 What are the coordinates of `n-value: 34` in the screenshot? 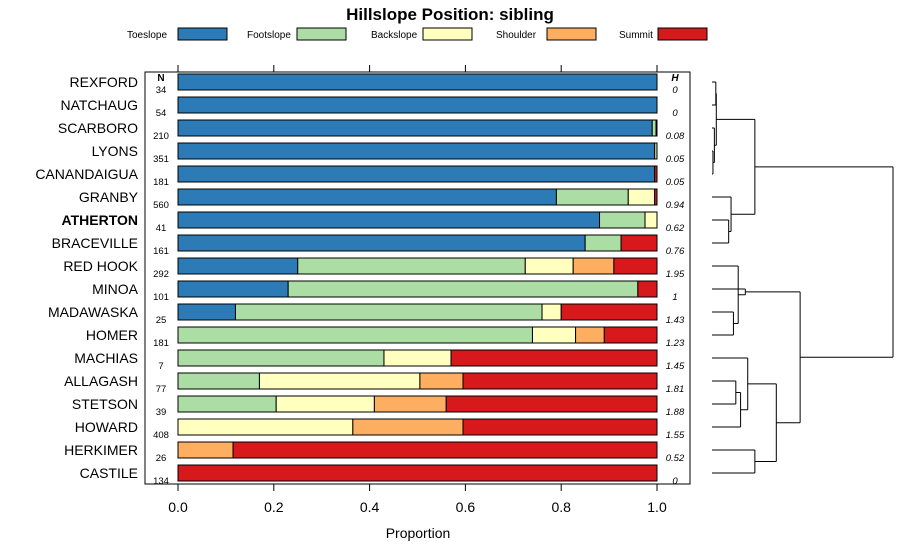 It's located at (161, 90).